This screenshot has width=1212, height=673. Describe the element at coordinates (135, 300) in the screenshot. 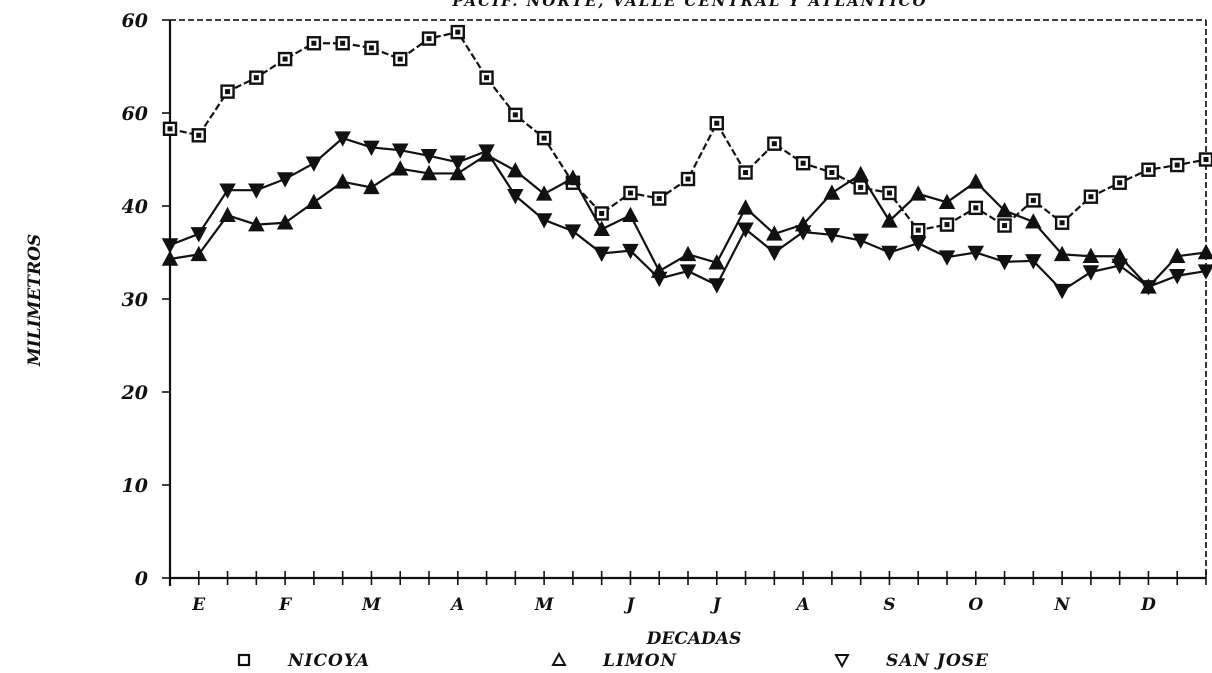

I see `y-tick-label: 30` at that location.